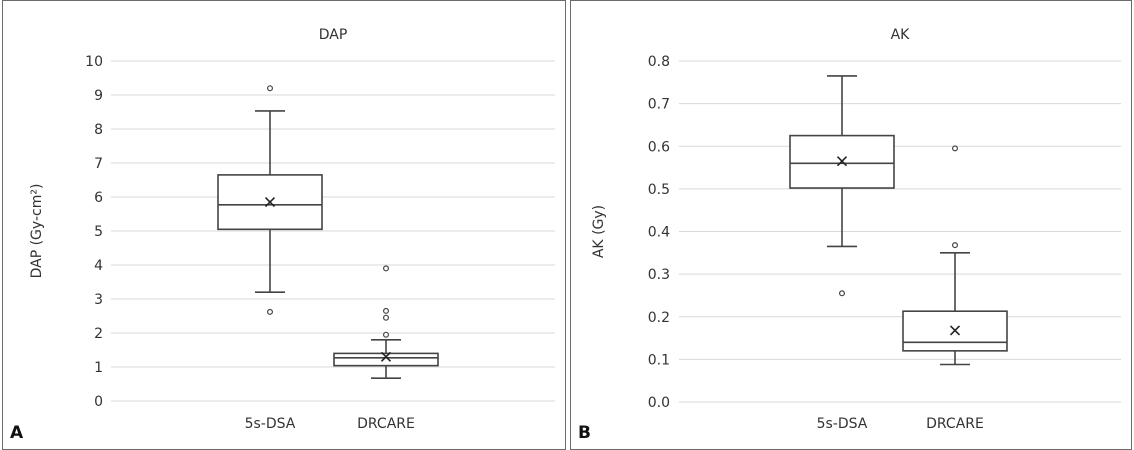 The image size is (1134, 450). What do you see at coordinates (37, 231) in the screenshot?
I see `y-axis-label: DAP (Gy-cm²)` at bounding box center [37, 231].